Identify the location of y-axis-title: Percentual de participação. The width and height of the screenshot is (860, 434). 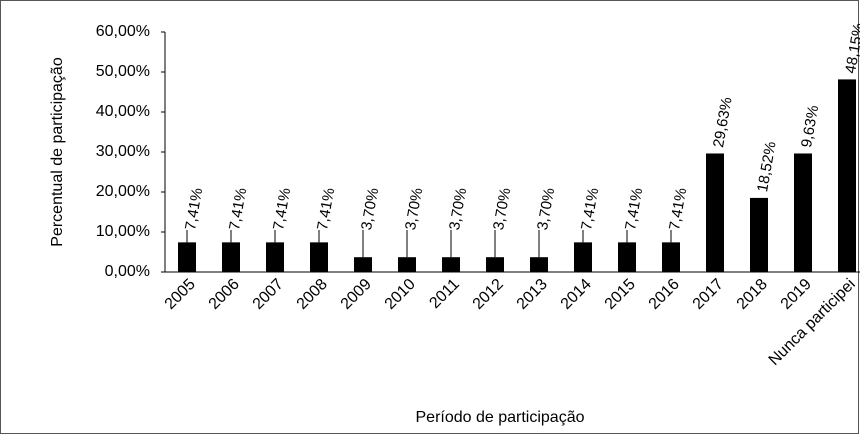
(57, 152).